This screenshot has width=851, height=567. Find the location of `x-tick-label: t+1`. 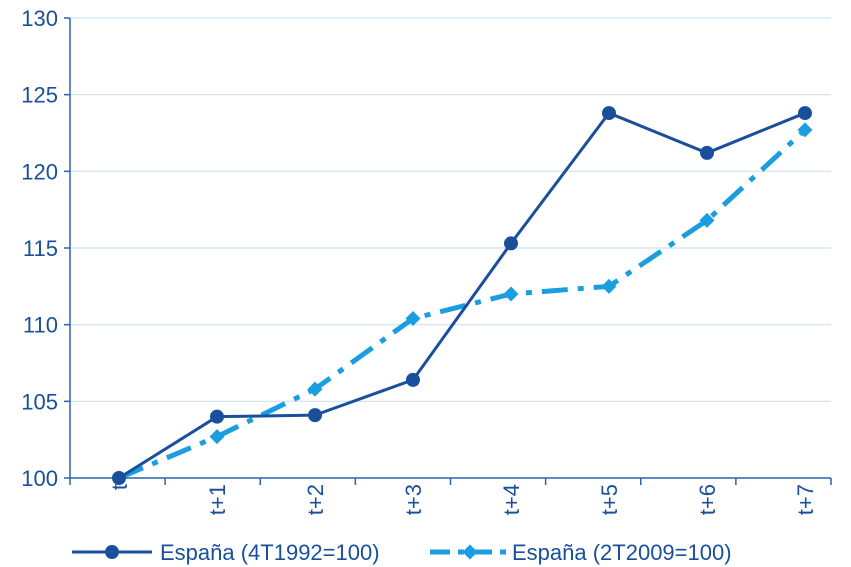

x-tick-label: t+1 is located at coordinates (217, 499).